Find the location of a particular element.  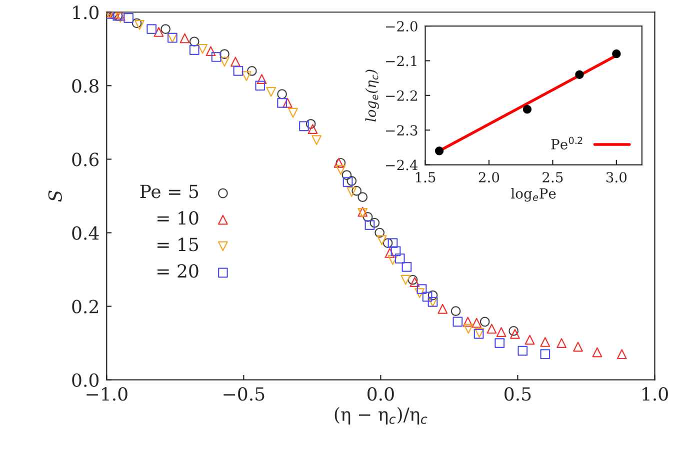

x-axis-title: log$_{e}$Pe is located at coordinates (533, 195).